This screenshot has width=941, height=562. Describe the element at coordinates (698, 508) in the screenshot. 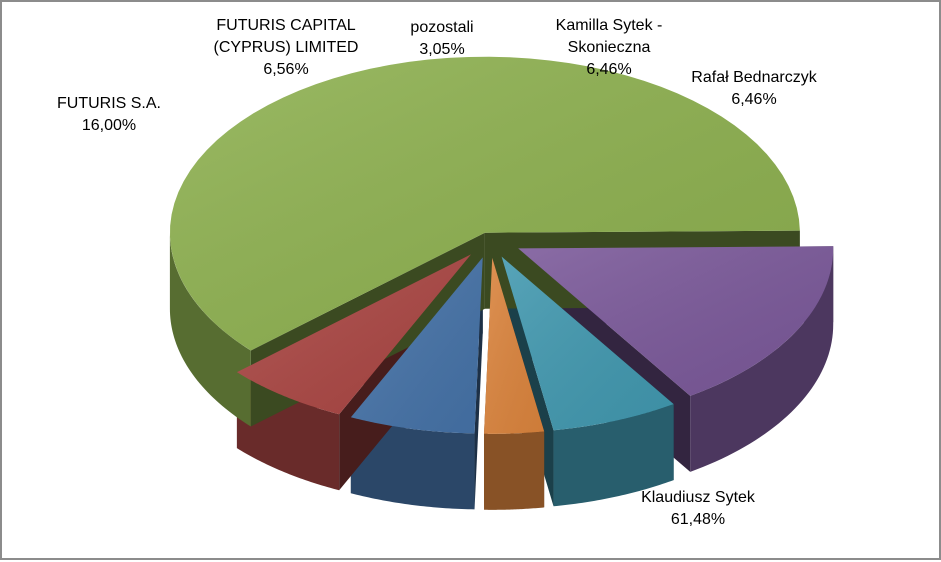

I see `slice-label-0: Klaudiusz Sytek 61,48%` at that location.